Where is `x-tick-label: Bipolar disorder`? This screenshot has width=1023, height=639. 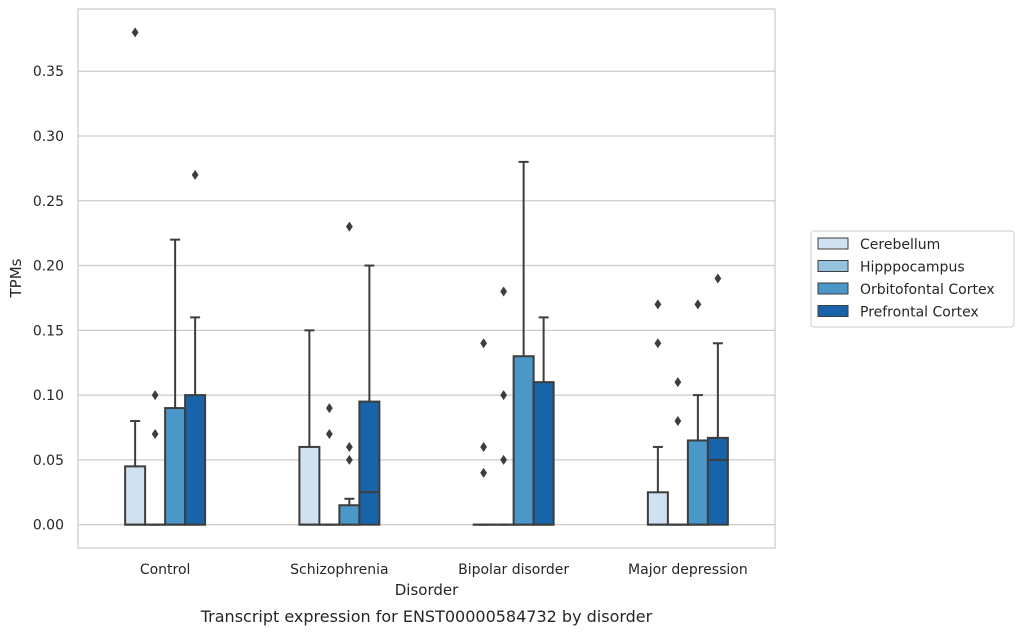
x-tick-label: Bipolar disorder is located at coordinates (513, 570).